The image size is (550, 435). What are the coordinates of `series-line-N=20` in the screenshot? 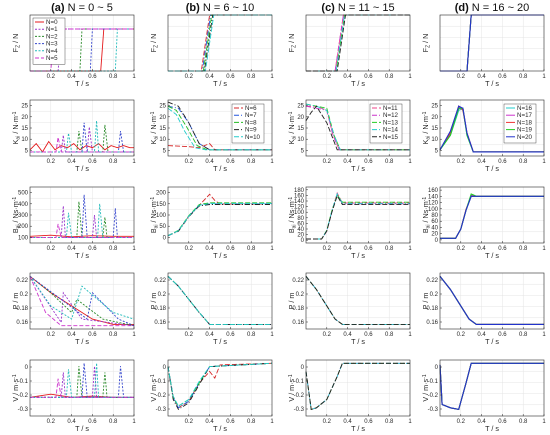 It's located at (492, 217).